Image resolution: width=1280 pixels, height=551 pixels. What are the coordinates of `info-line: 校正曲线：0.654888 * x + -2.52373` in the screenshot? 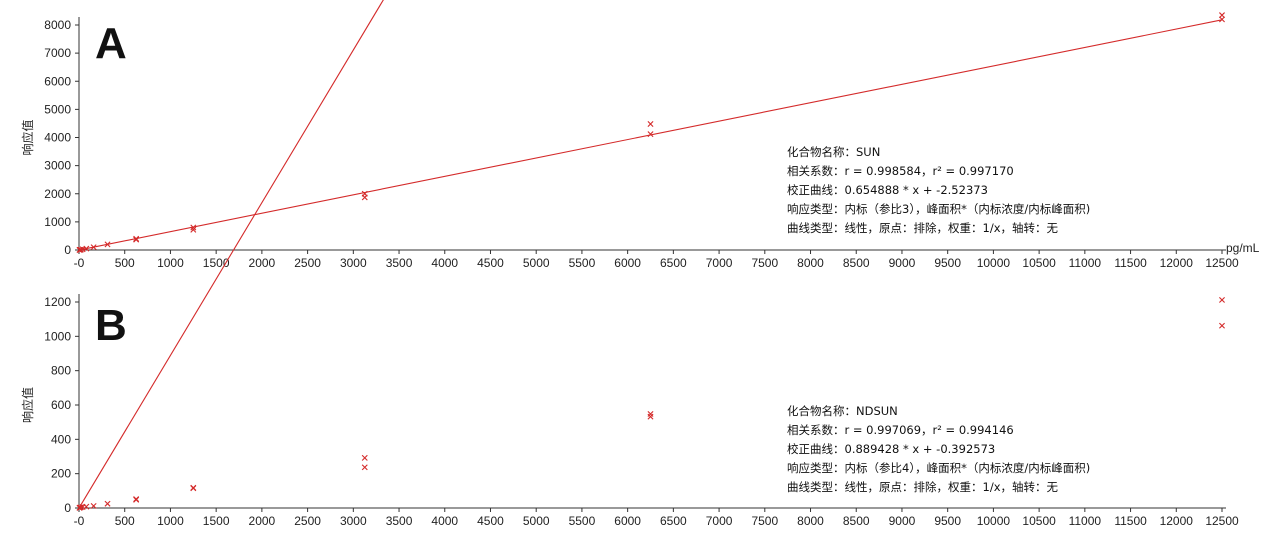 It's located at (887, 190).